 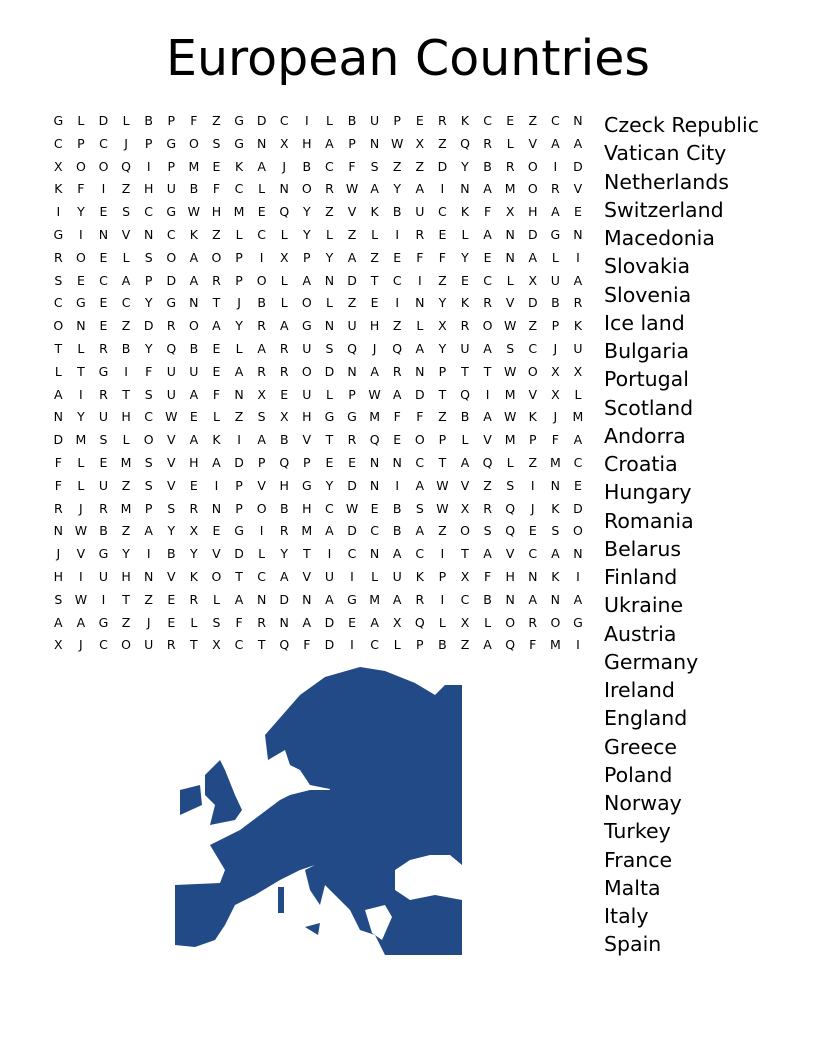 What do you see at coordinates (419, 622) in the screenshot?
I see `grid-letter: Q` at bounding box center [419, 622].